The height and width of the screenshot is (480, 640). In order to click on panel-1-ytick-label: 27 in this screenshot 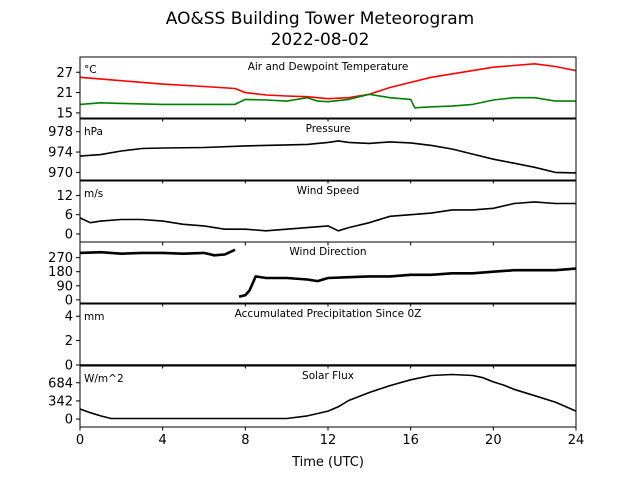, I will do `click(64, 73)`.